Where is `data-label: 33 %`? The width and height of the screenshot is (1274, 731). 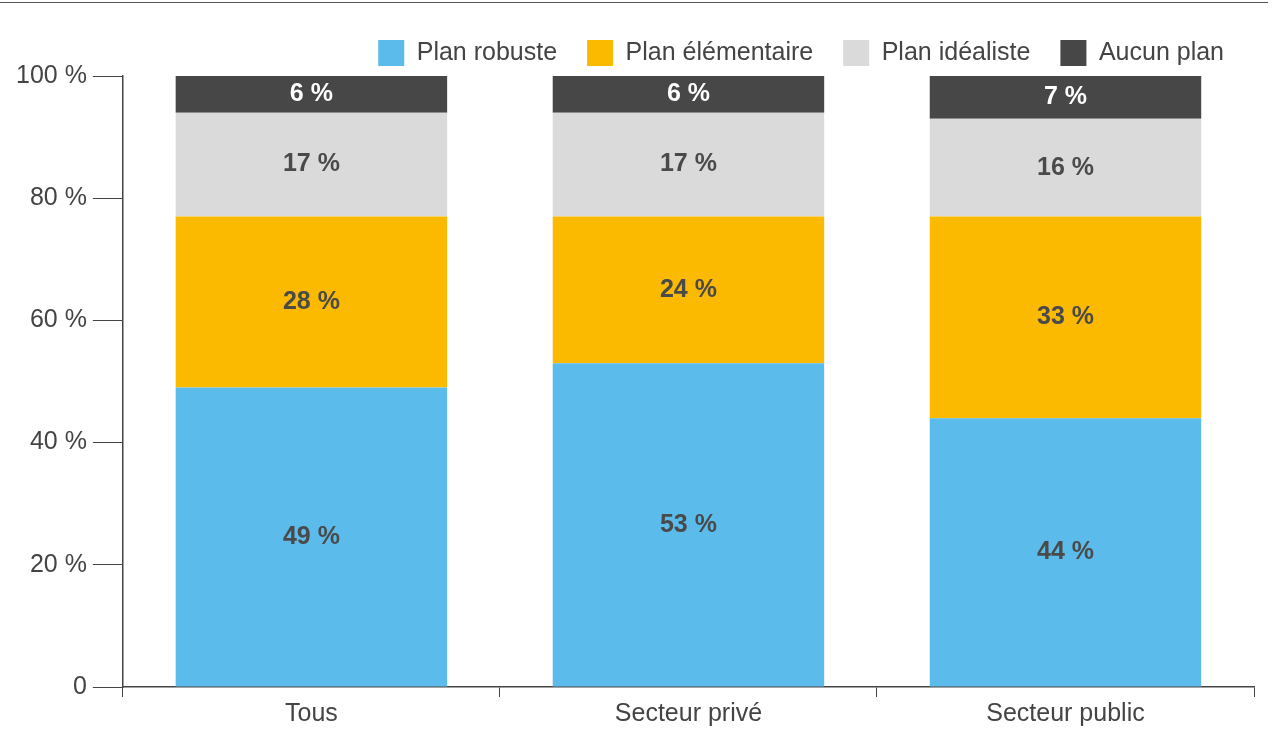 data-label: 33 % is located at coordinates (1065, 315).